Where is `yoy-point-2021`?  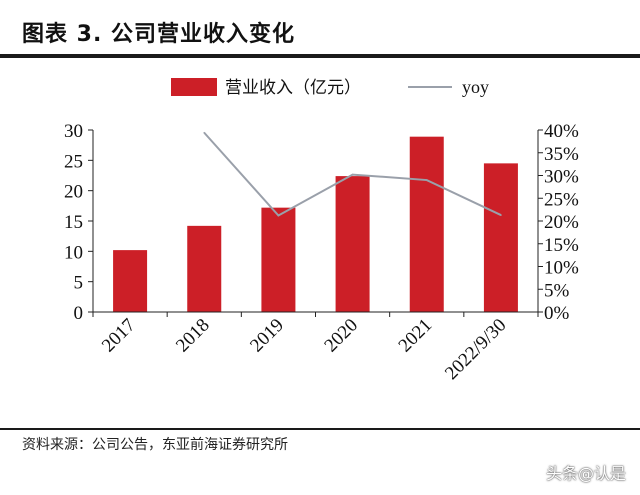
yoy-point-2021 is located at coordinates (426, 180).